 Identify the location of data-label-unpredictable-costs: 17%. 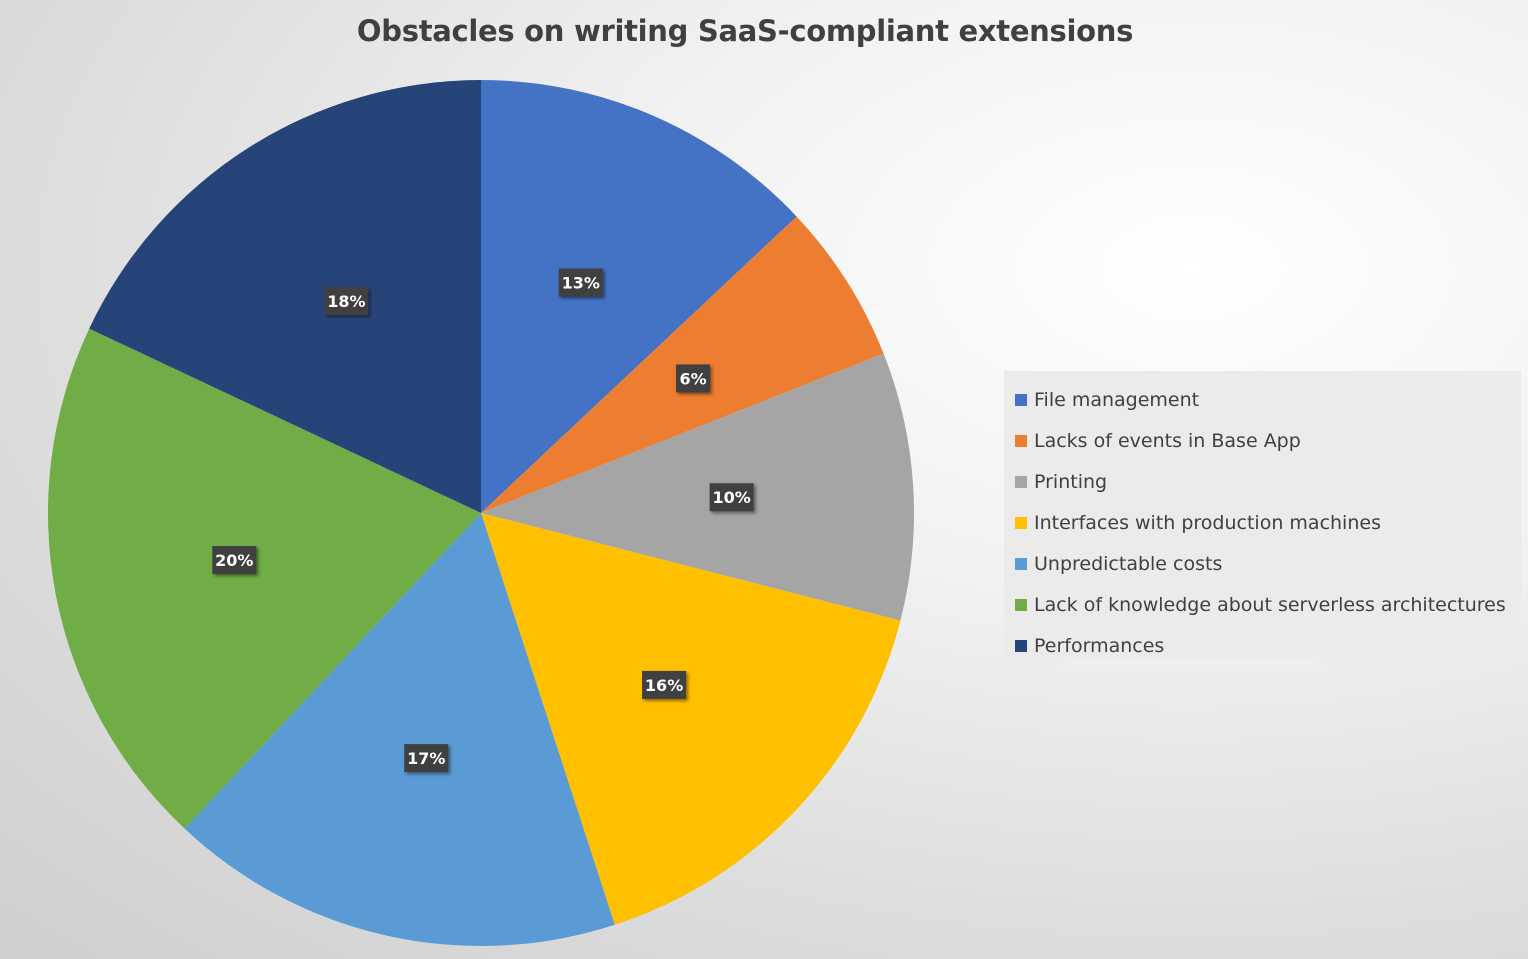
(426, 758).